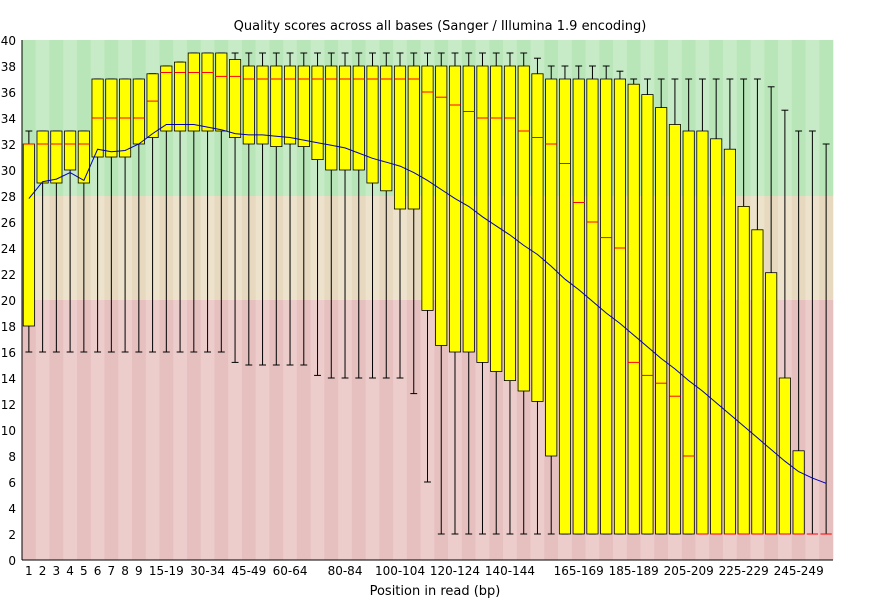 This screenshot has width=870, height=600. What do you see at coordinates (8, 223) in the screenshot?
I see `y-tick-label: 26` at bounding box center [8, 223].